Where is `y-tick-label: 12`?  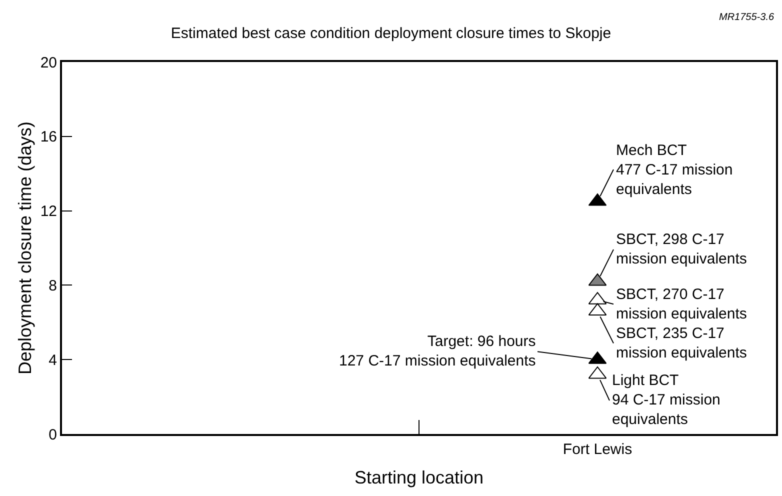
y-tick-label: 12 is located at coordinates (48, 211).